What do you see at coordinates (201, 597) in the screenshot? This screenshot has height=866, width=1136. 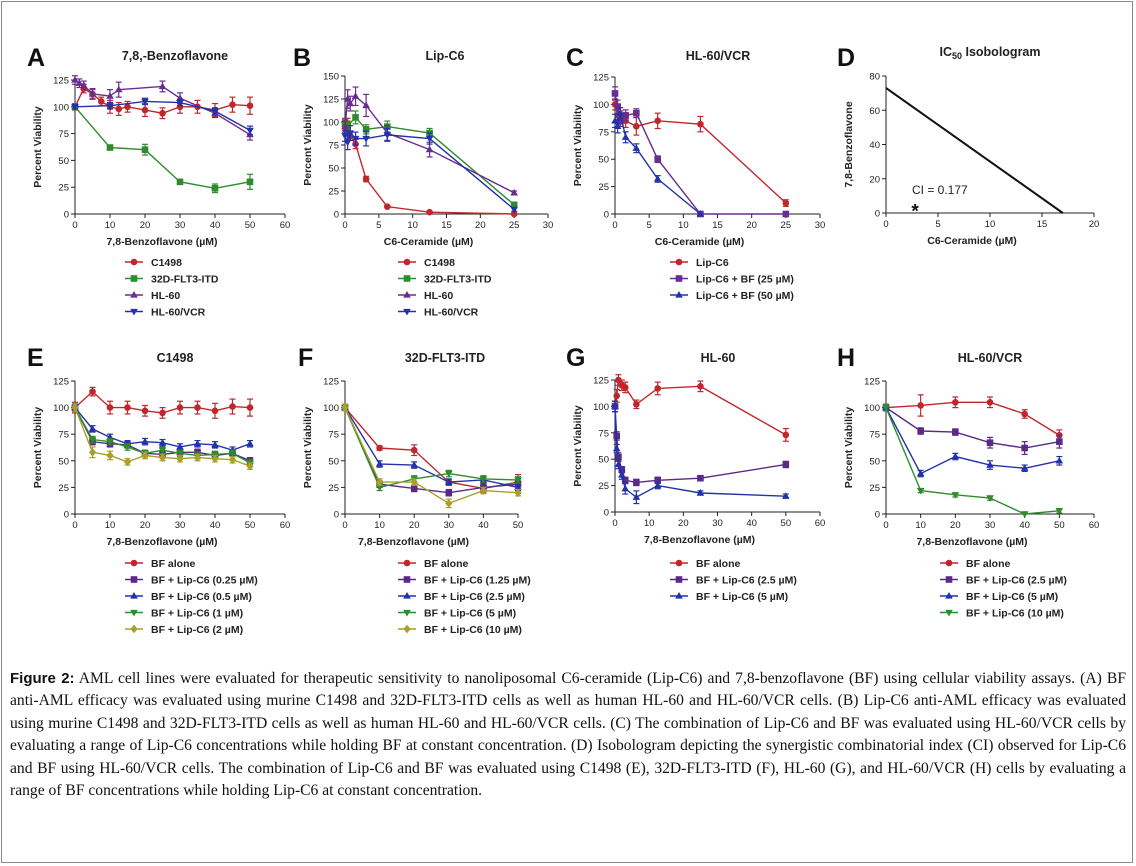 I see `legend-label: BF + Lip-C6 (0.5 µM)` at bounding box center [201, 597].